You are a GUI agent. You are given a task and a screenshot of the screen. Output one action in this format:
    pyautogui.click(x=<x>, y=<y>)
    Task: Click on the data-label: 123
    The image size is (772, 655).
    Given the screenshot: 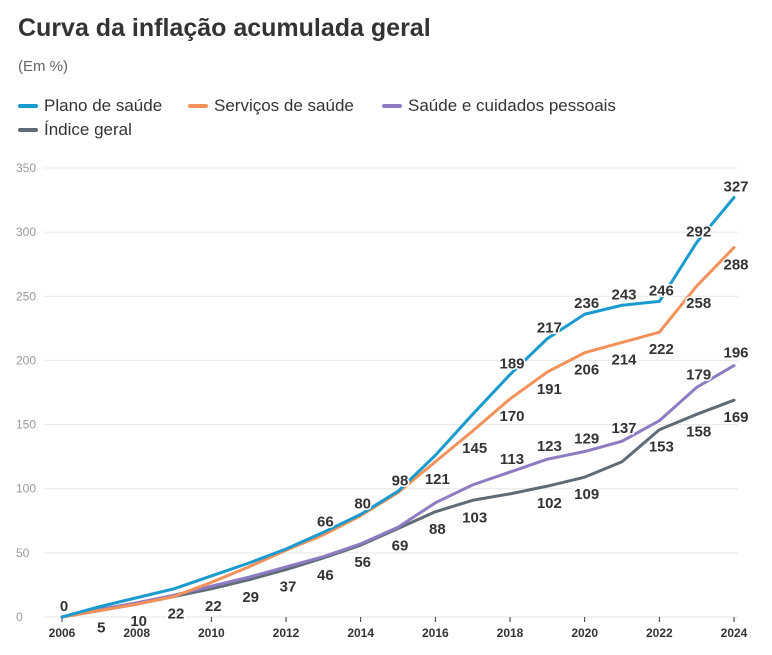 What is the action you would take?
    pyautogui.click(x=549, y=446)
    